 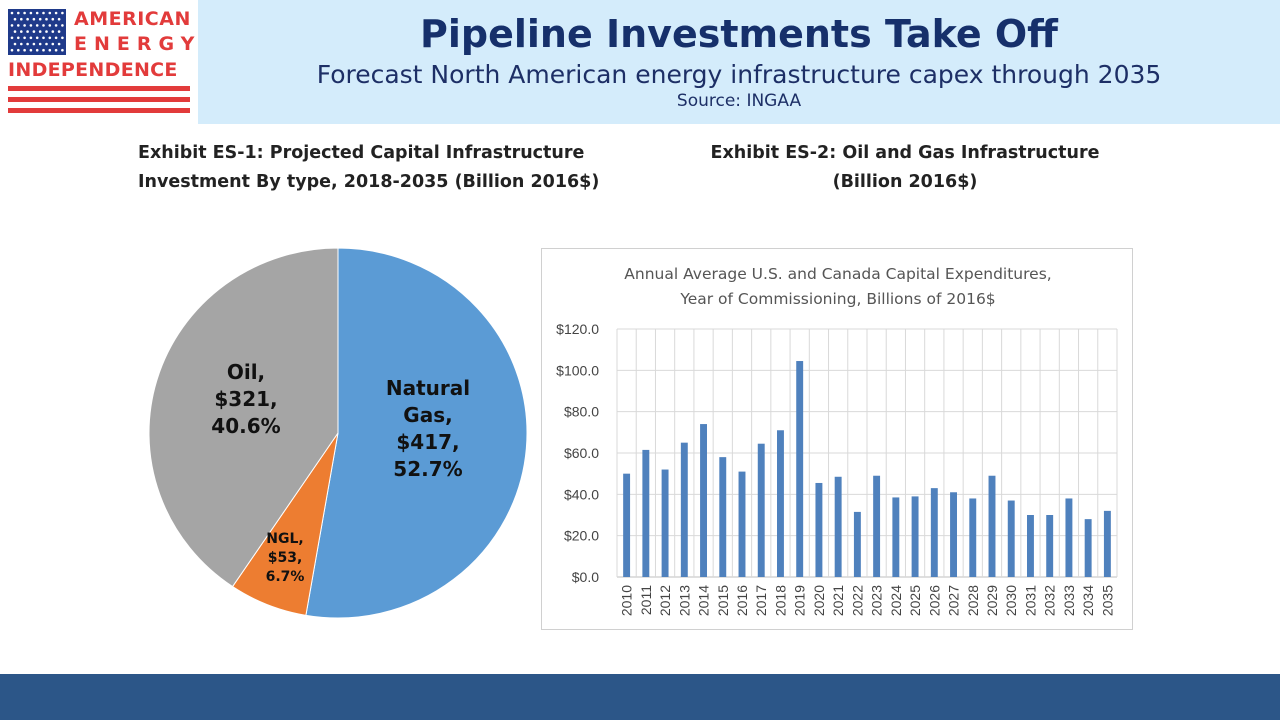 What do you see at coordinates (838, 600) in the screenshot?
I see `x-tick-label: 2021` at bounding box center [838, 600].